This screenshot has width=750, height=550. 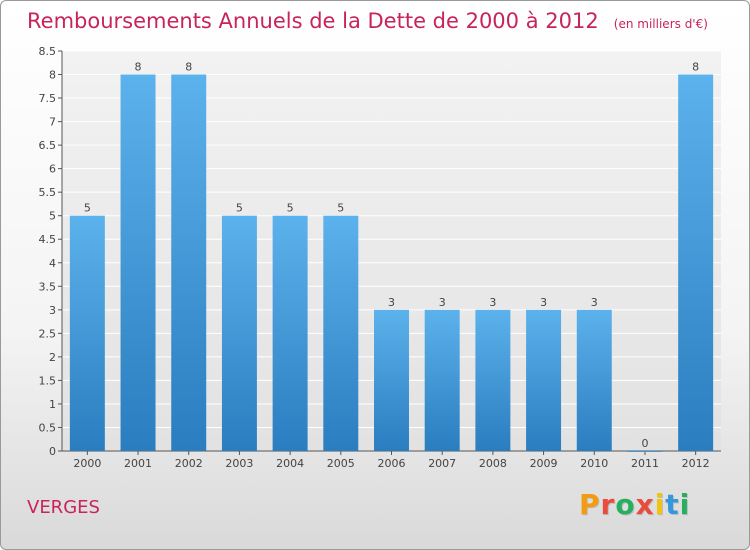 I want to click on x-tick-label: 2001, so click(x=138, y=463).